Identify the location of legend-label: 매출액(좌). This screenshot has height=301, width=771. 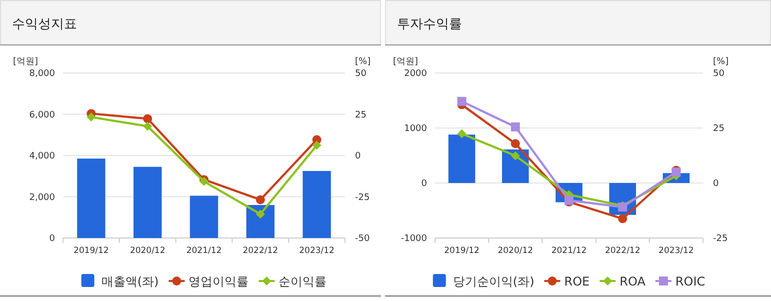
(130, 281).